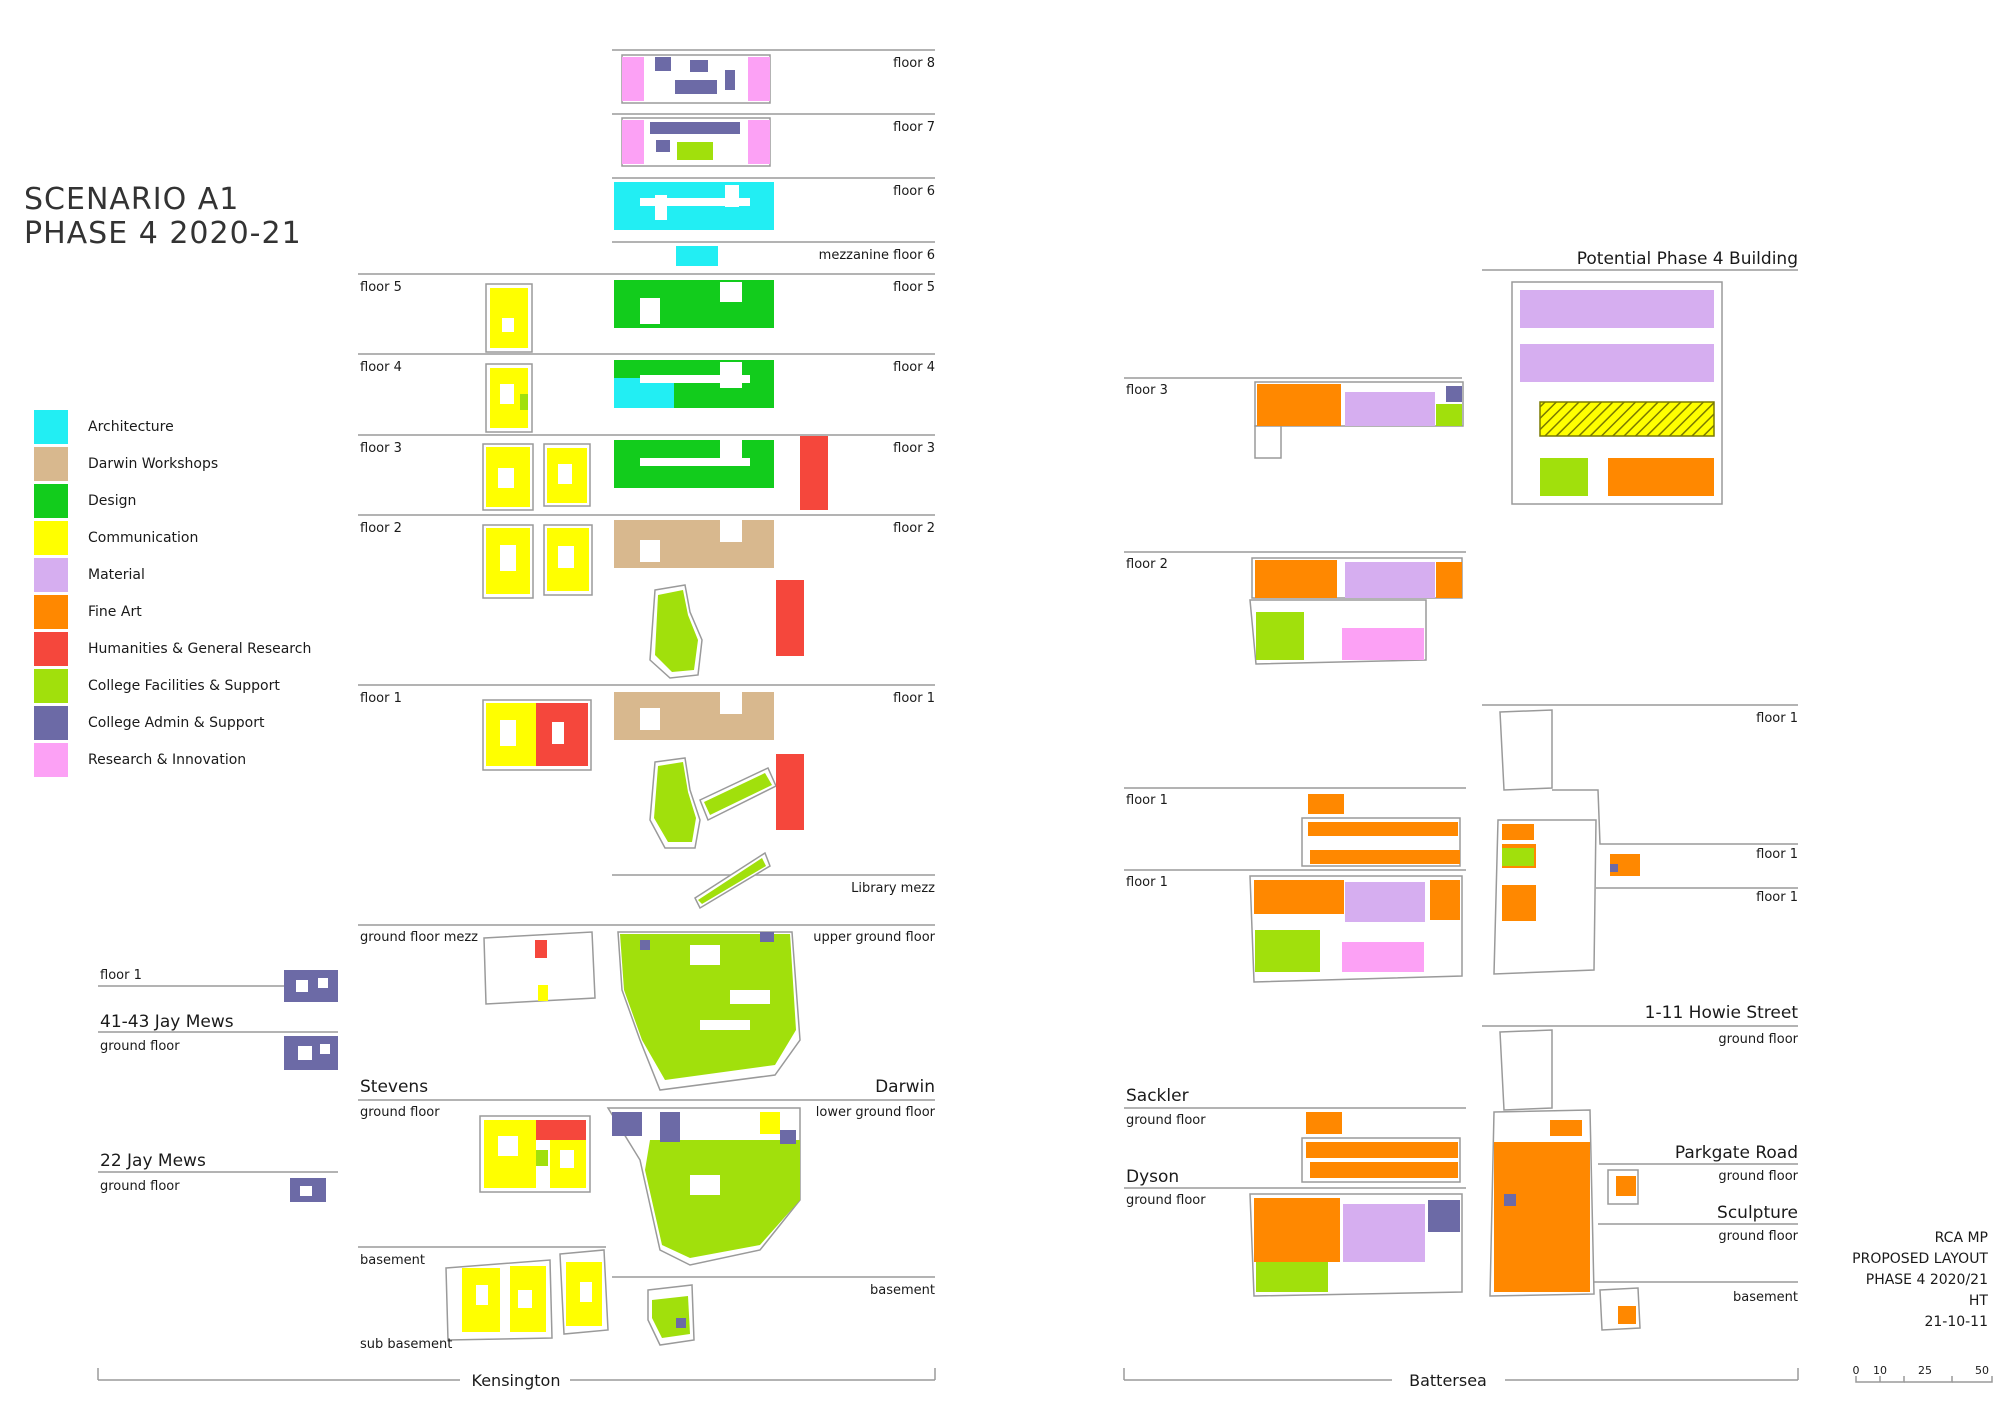 The height and width of the screenshot is (1406, 2000). What do you see at coordinates (112, 500) in the screenshot?
I see `legend-label: Design` at bounding box center [112, 500].